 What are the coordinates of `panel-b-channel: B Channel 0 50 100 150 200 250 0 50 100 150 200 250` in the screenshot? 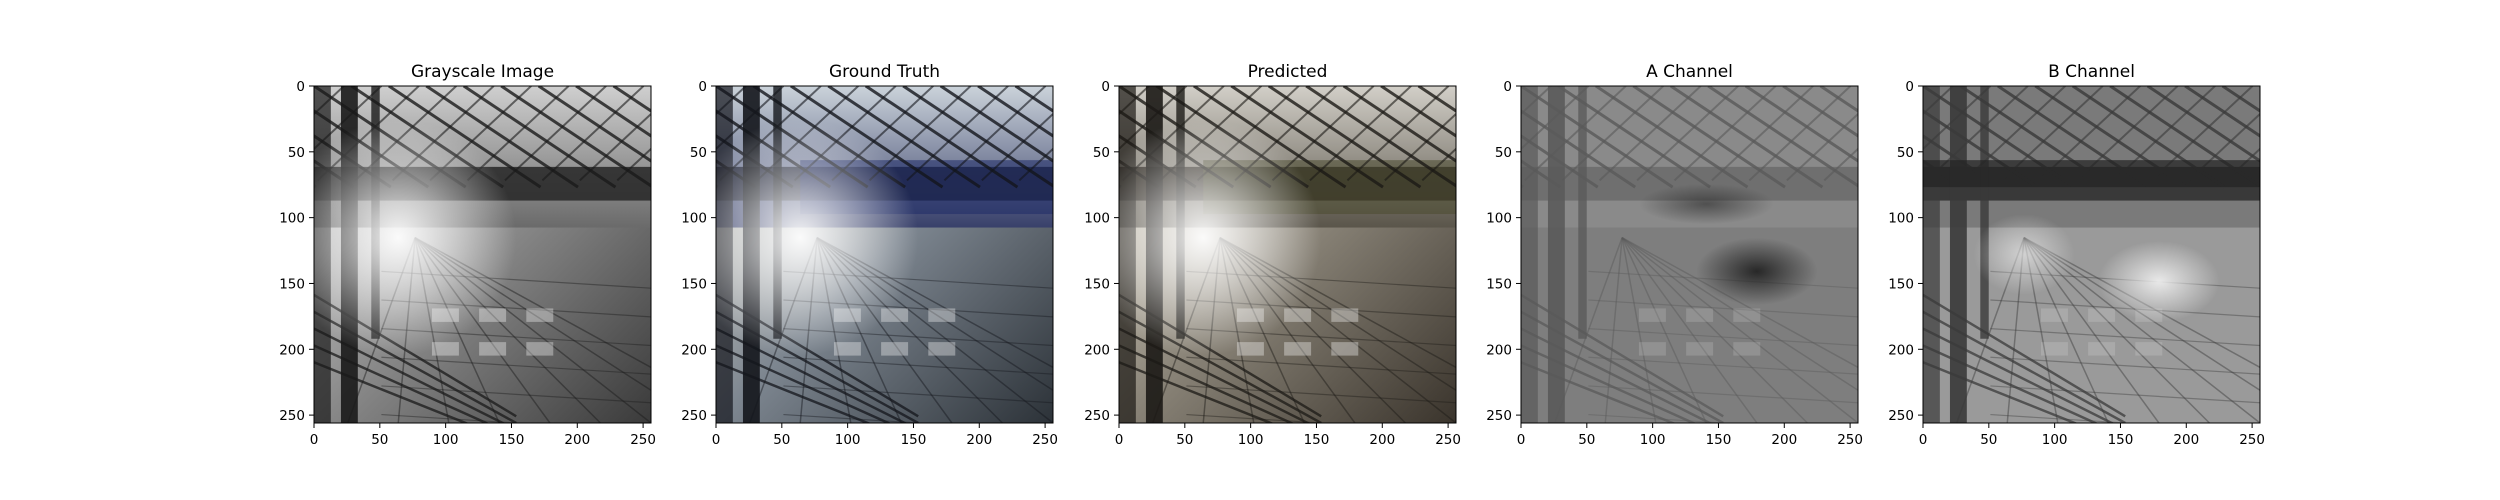 It's located at (2076, 255).